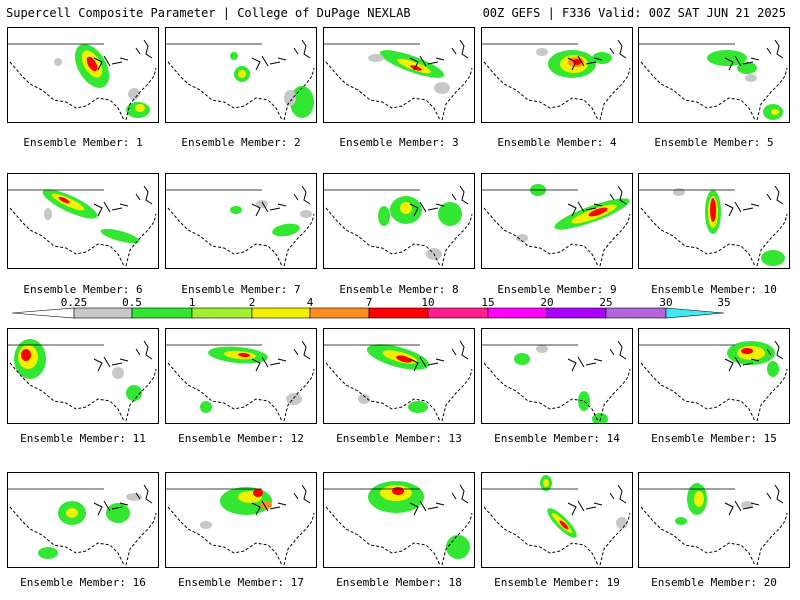  What do you see at coordinates (83, 142) in the screenshot?
I see `ensemble-member-label: Ensemble Member: 1` at bounding box center [83, 142].